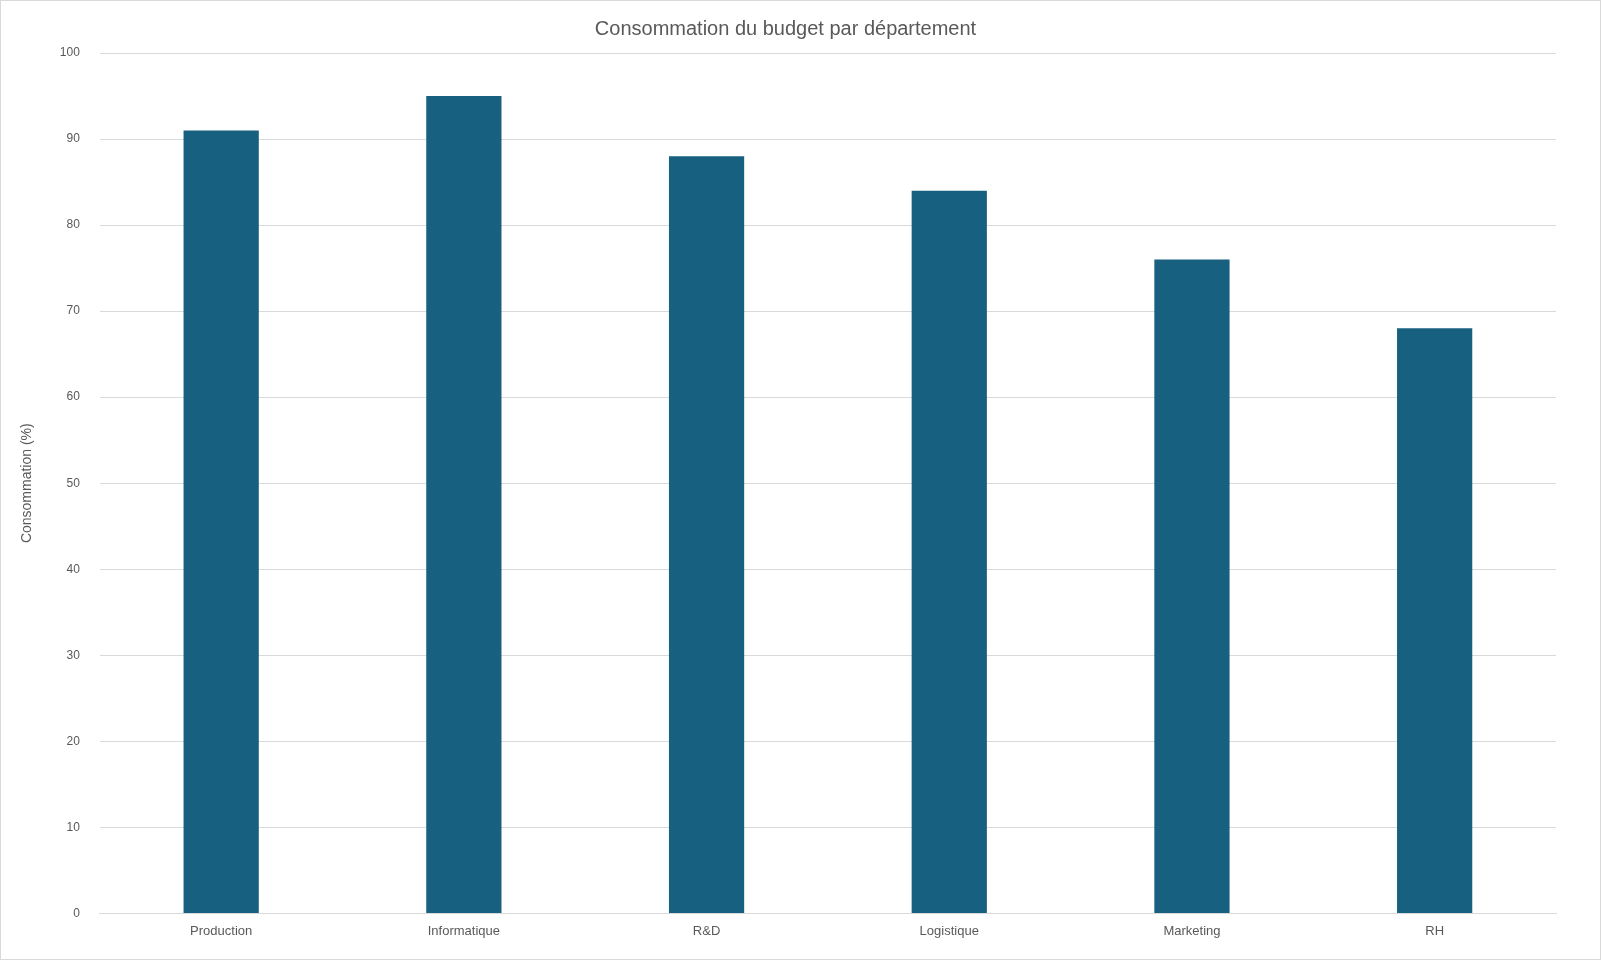 Image resolution: width=1601 pixels, height=960 pixels. Describe the element at coordinates (221, 930) in the screenshot. I see `x-tick-label: Production` at that location.